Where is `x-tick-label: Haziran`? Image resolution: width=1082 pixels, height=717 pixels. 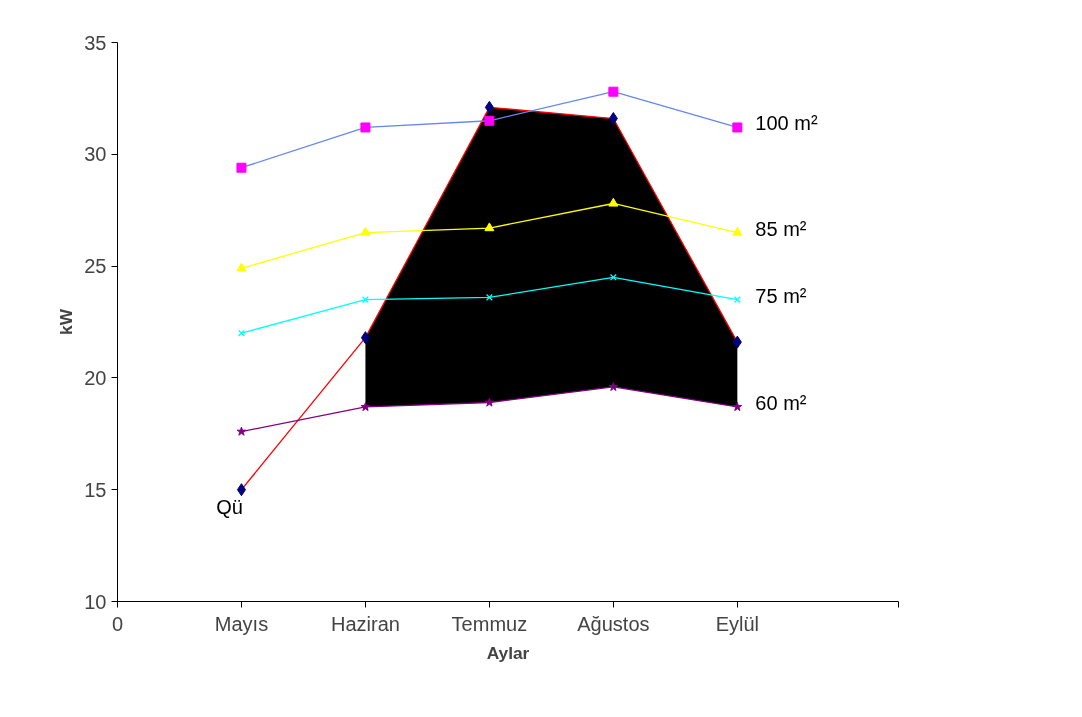 x-tick-label: Haziran is located at coordinates (365, 623).